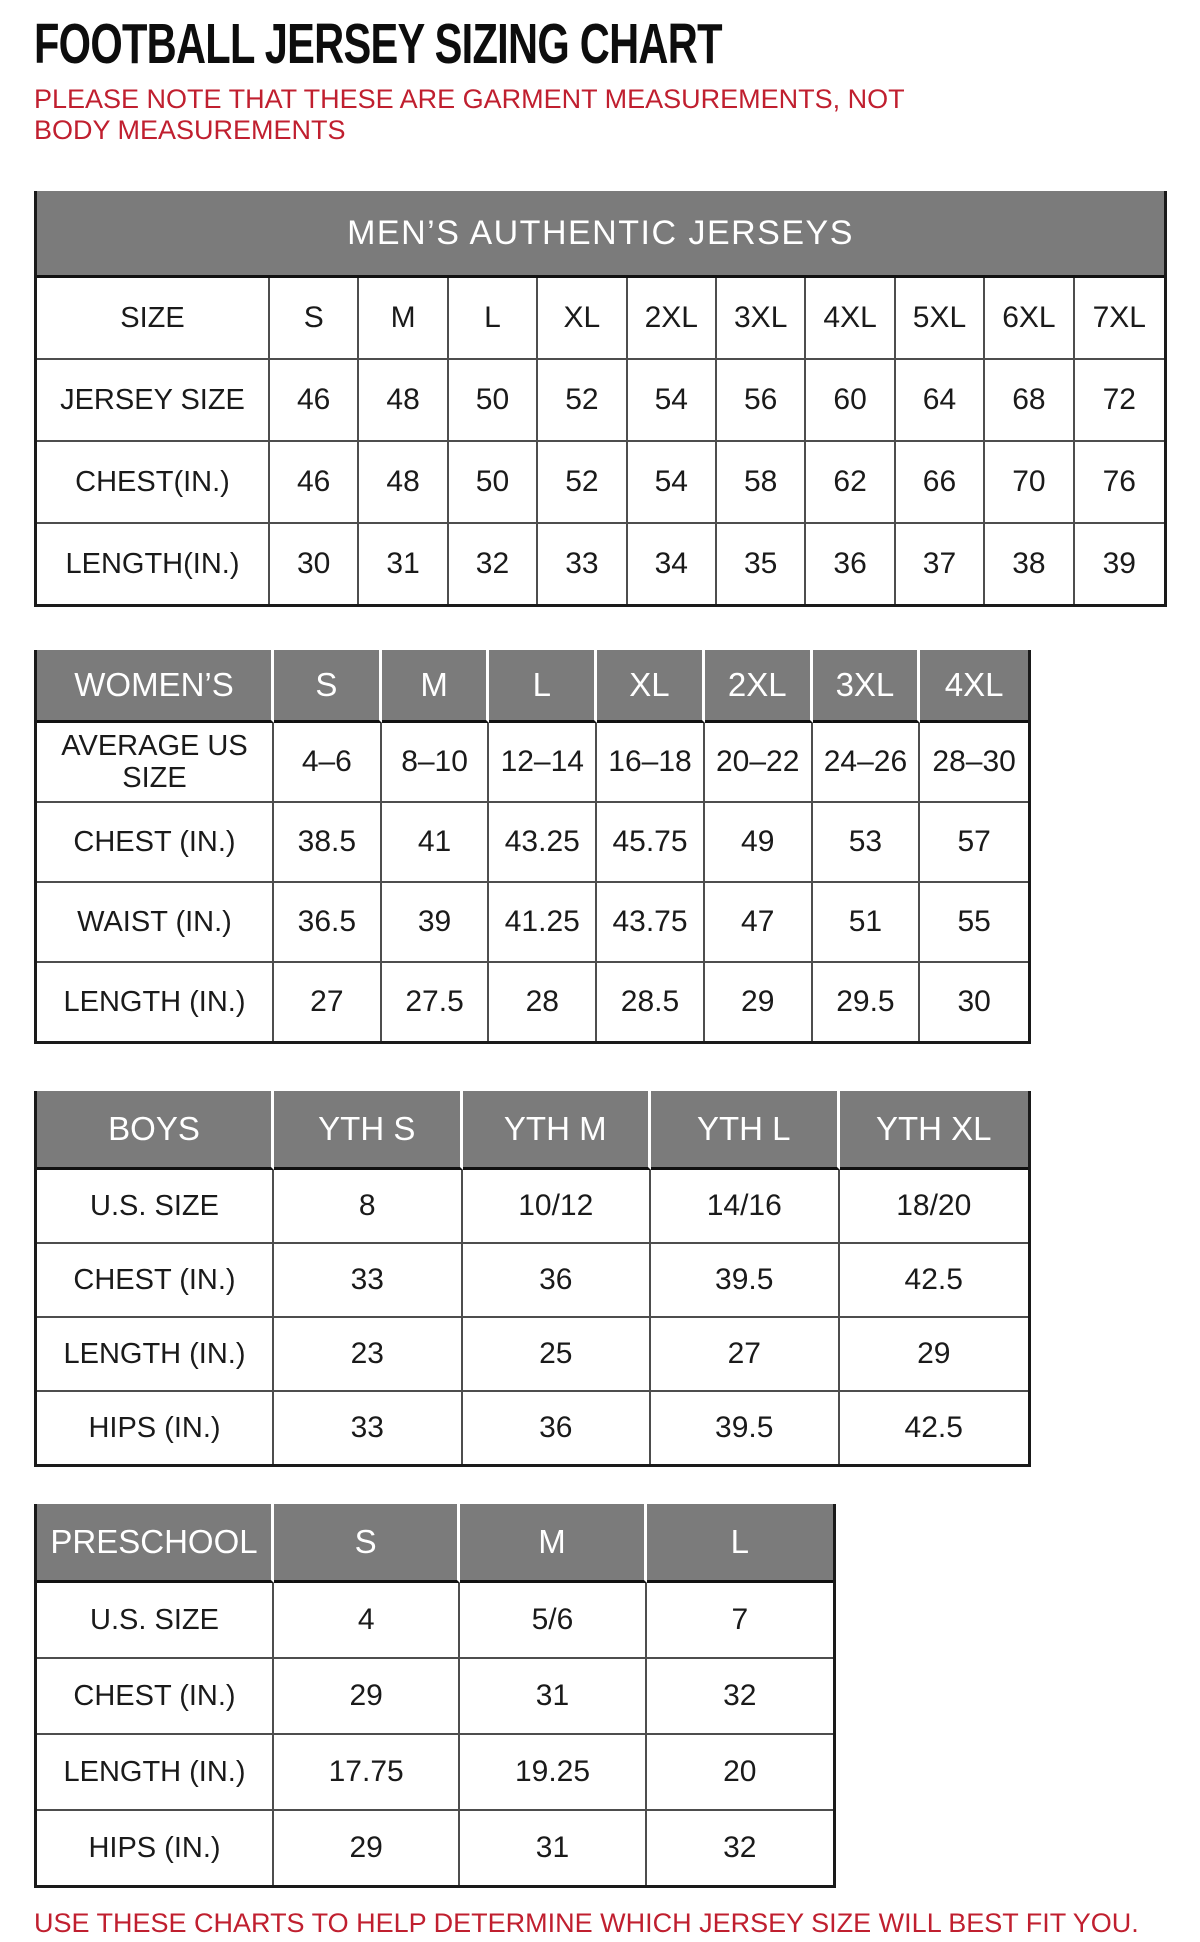 This screenshot has height=1942, width=1200. What do you see at coordinates (434, 762) in the screenshot?
I see `womens-value-cell-text: 8–10` at bounding box center [434, 762].